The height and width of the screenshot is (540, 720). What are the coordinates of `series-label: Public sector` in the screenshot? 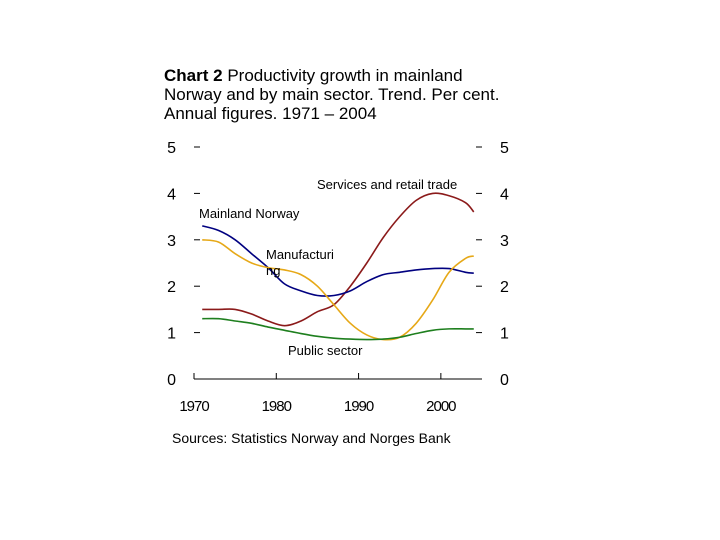 It's located at (325, 350).